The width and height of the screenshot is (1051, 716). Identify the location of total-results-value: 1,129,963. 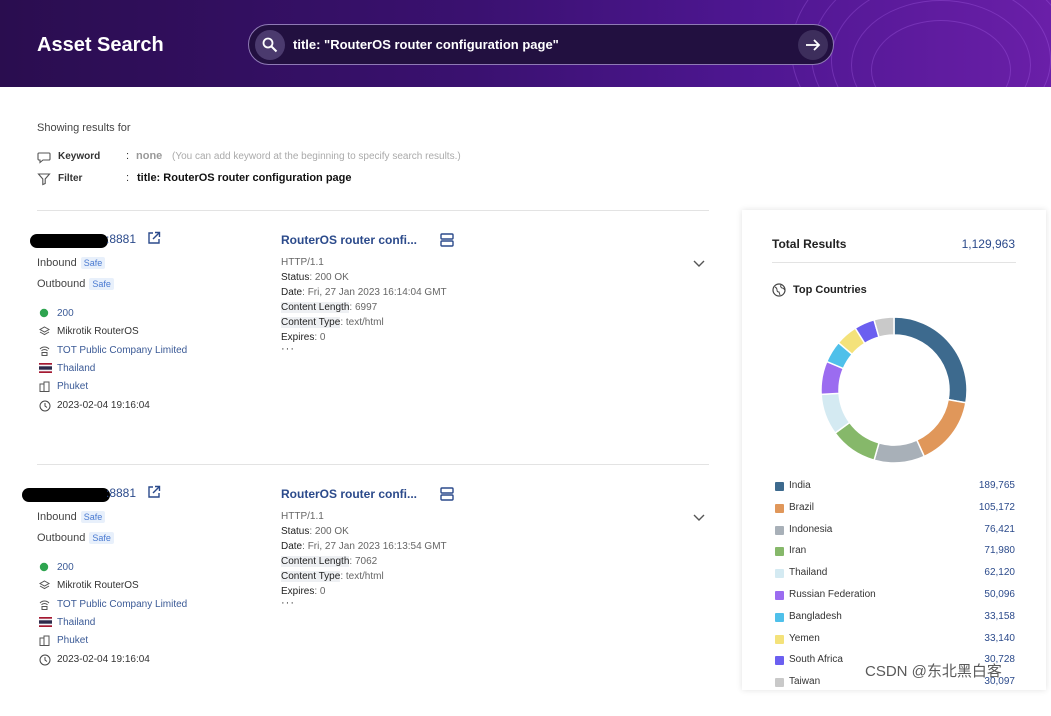
(988, 244).